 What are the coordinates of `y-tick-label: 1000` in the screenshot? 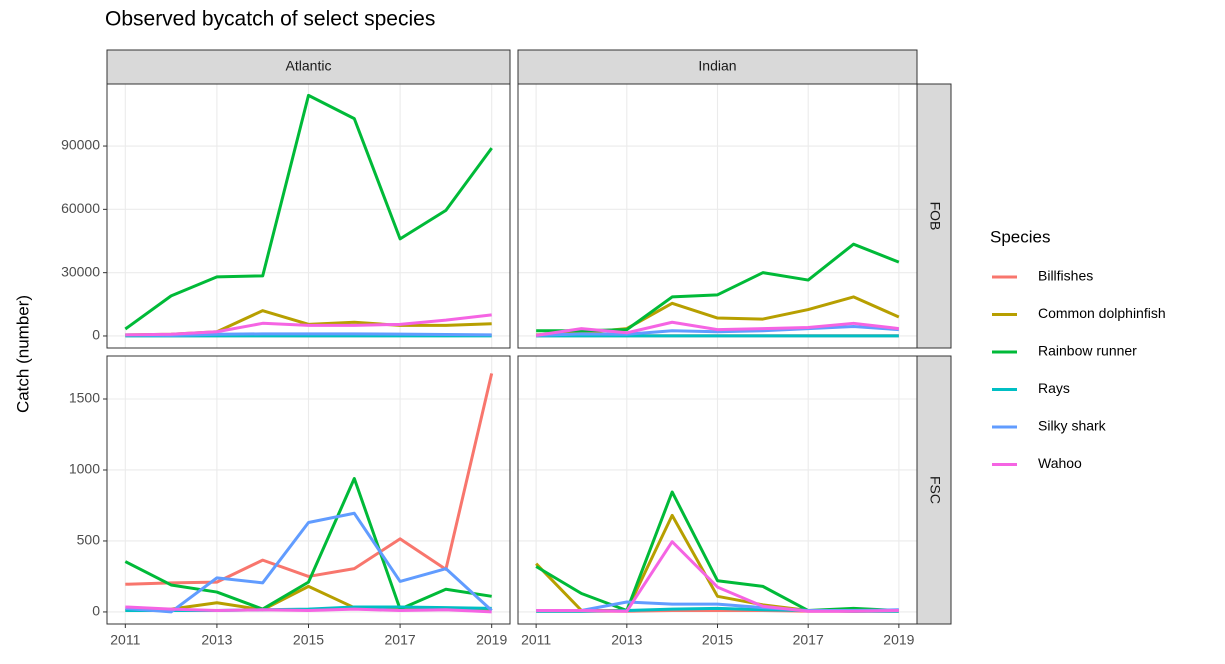 It's located at (84, 469).